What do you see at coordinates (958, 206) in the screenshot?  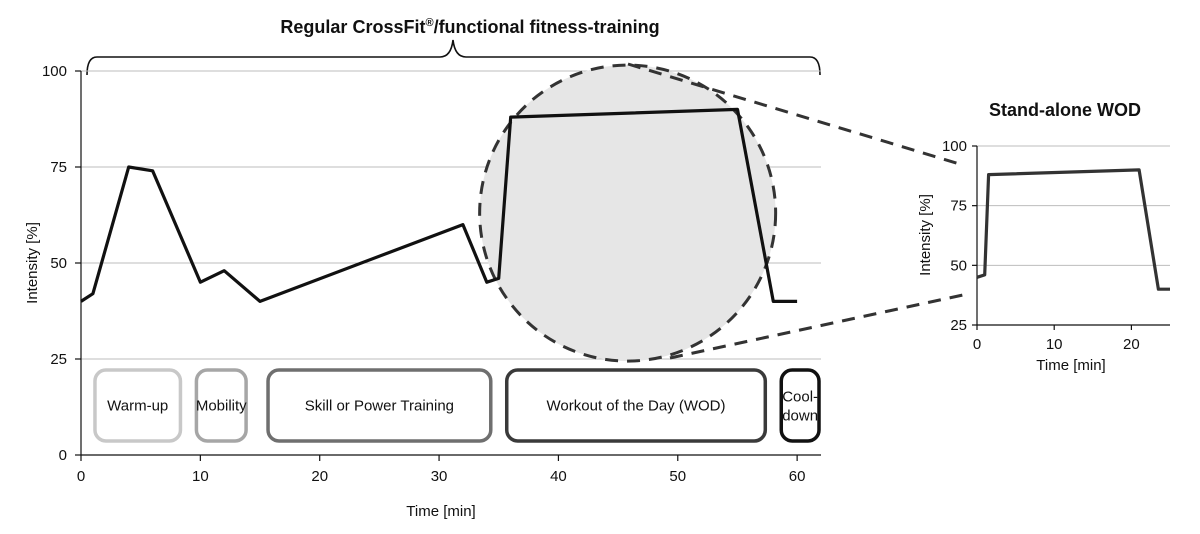 I see `inset-y-tick-label-75: 75` at bounding box center [958, 206].